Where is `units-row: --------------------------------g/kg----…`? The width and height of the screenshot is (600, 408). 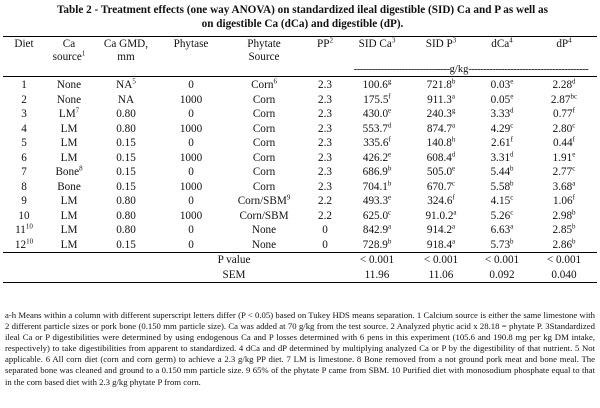
units-row: --------------------------------g/kg----… is located at coordinates (300, 70).